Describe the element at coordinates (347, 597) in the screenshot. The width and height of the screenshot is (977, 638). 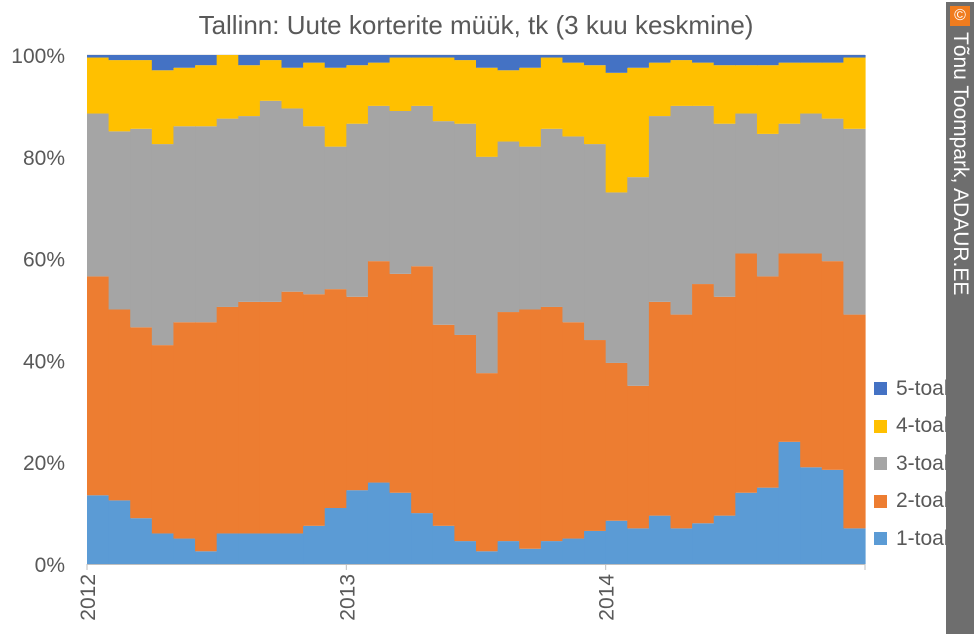
I see `x-tick-label: 2013` at that location.